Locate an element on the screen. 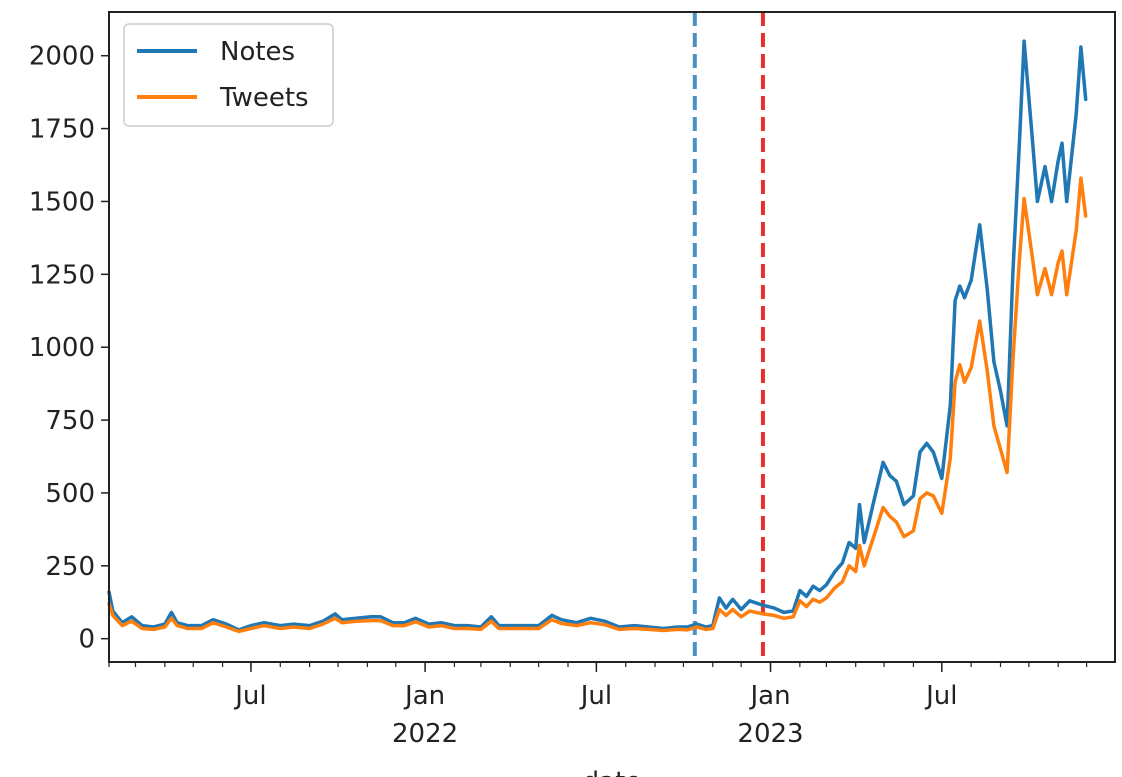  x-axis-title: date is located at coordinates (612, 772).